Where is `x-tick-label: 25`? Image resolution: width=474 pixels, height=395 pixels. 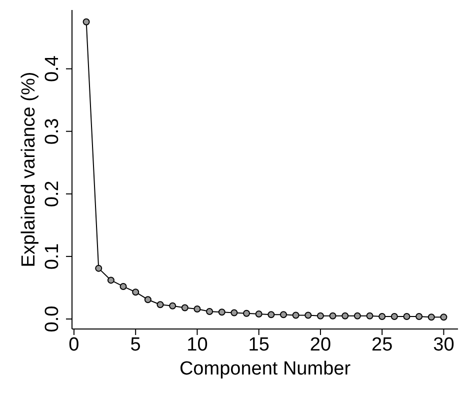
x-tick-label: 25 is located at coordinates (382, 345).